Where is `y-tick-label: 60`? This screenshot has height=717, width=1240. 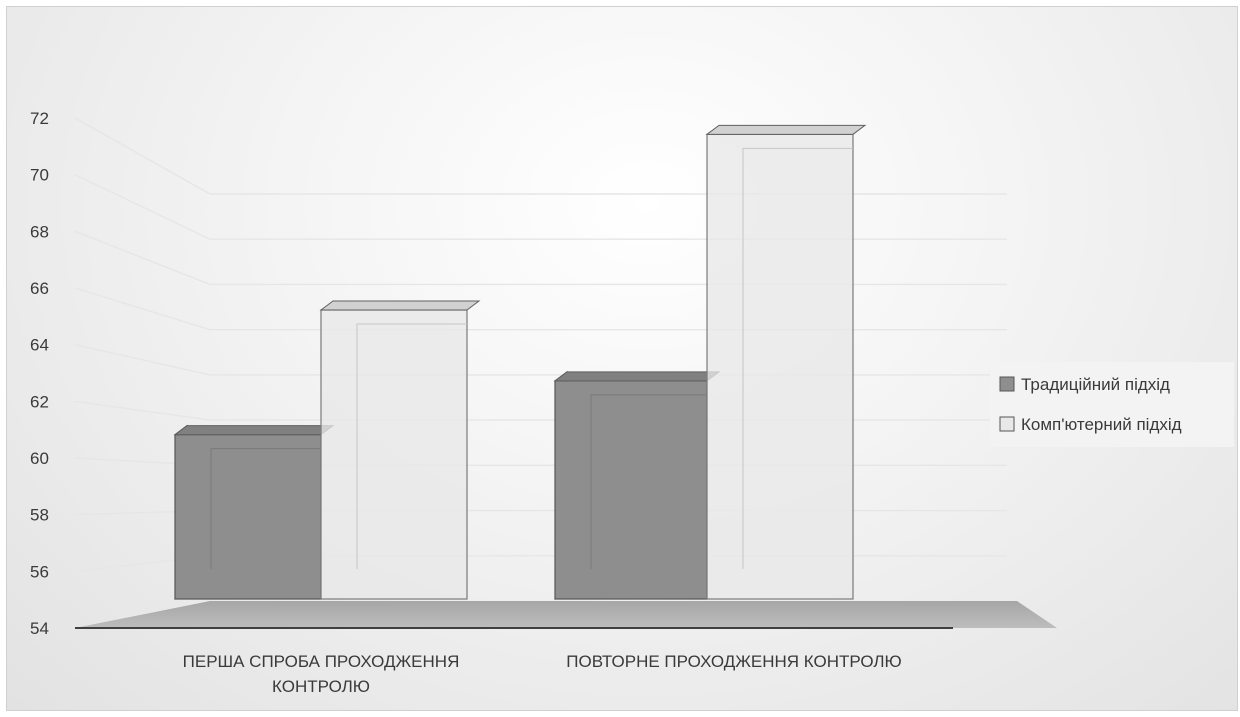 y-tick-label: 60 is located at coordinates (39, 458).